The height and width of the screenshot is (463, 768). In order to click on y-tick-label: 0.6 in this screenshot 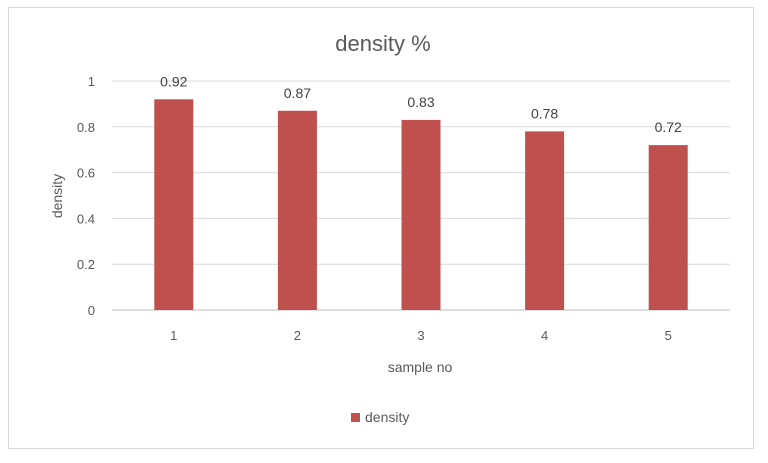, I will do `click(86, 173)`.